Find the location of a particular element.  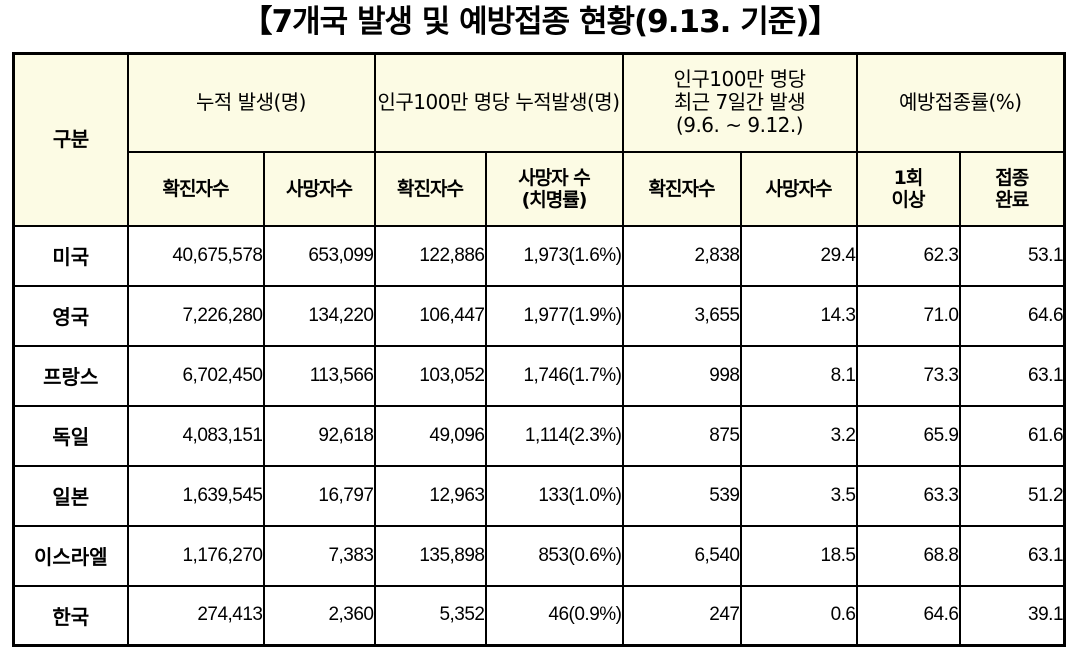

subheader-fully-vaccinated: 접종 완료 is located at coordinates (1012, 188).